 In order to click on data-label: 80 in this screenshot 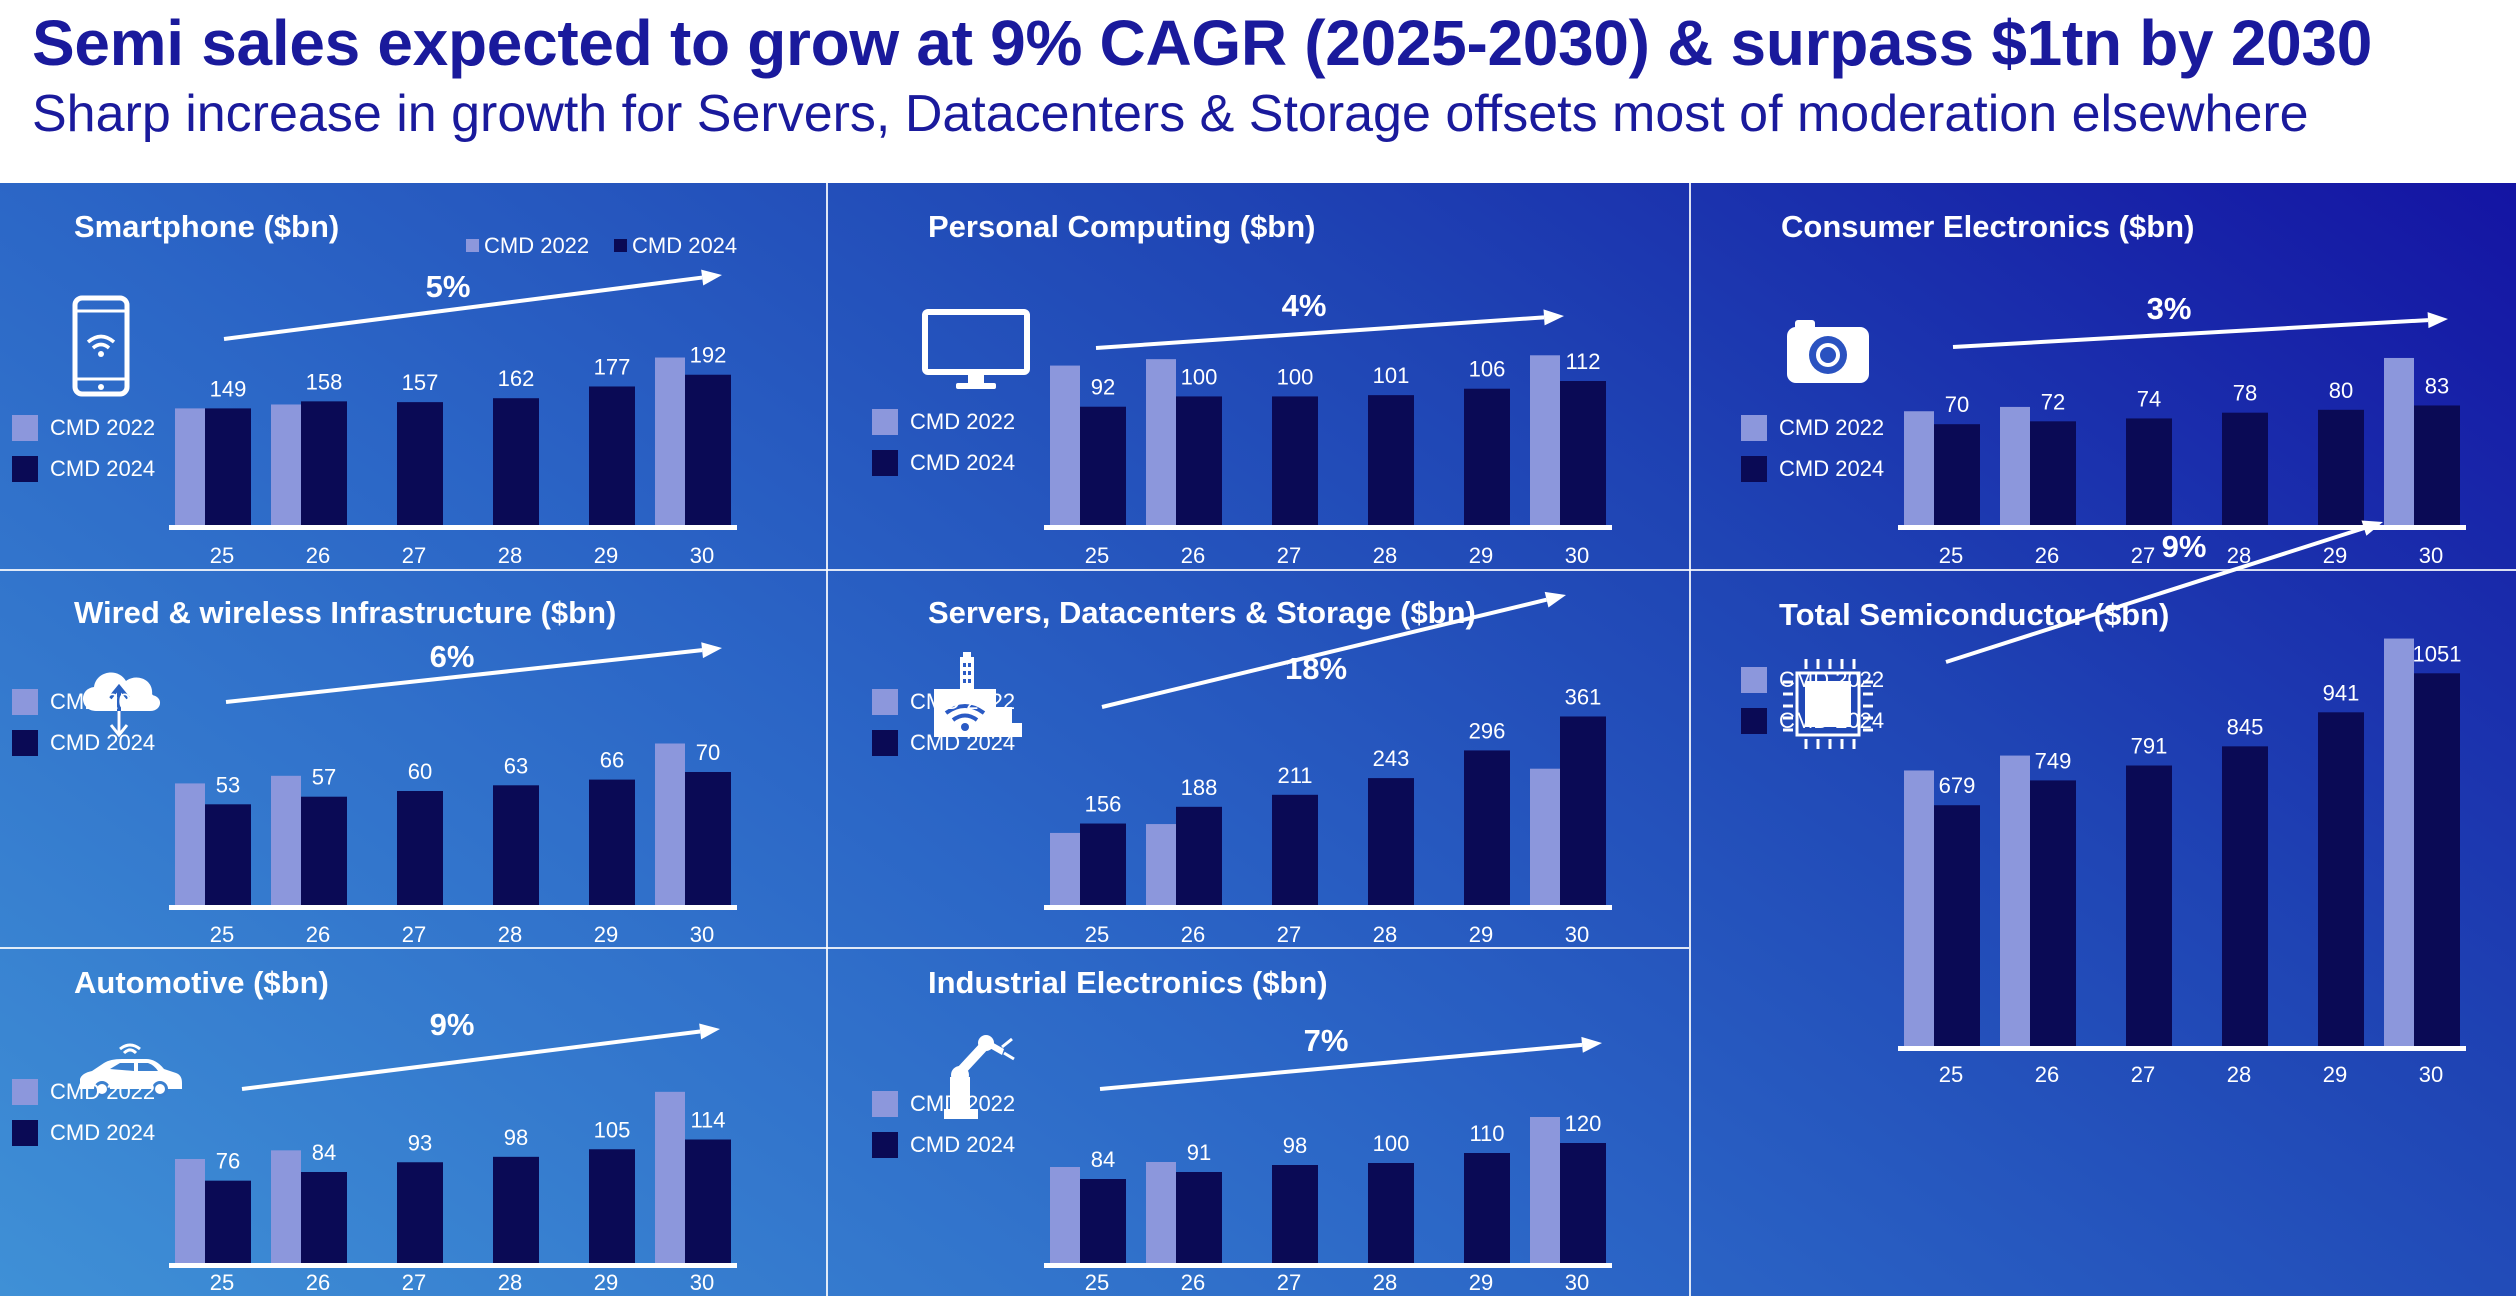, I will do `click(2341, 390)`.